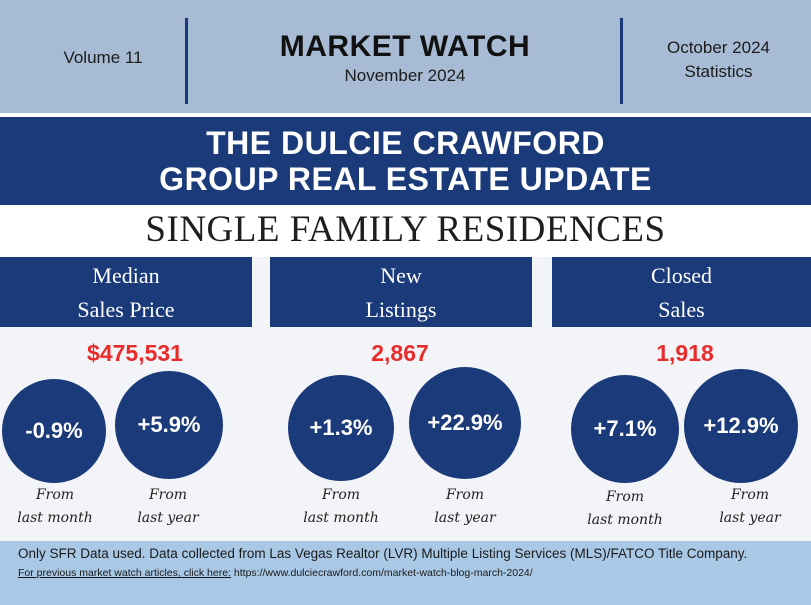  I want to click on metric-label-line-2: Sales Price, so click(126, 309).